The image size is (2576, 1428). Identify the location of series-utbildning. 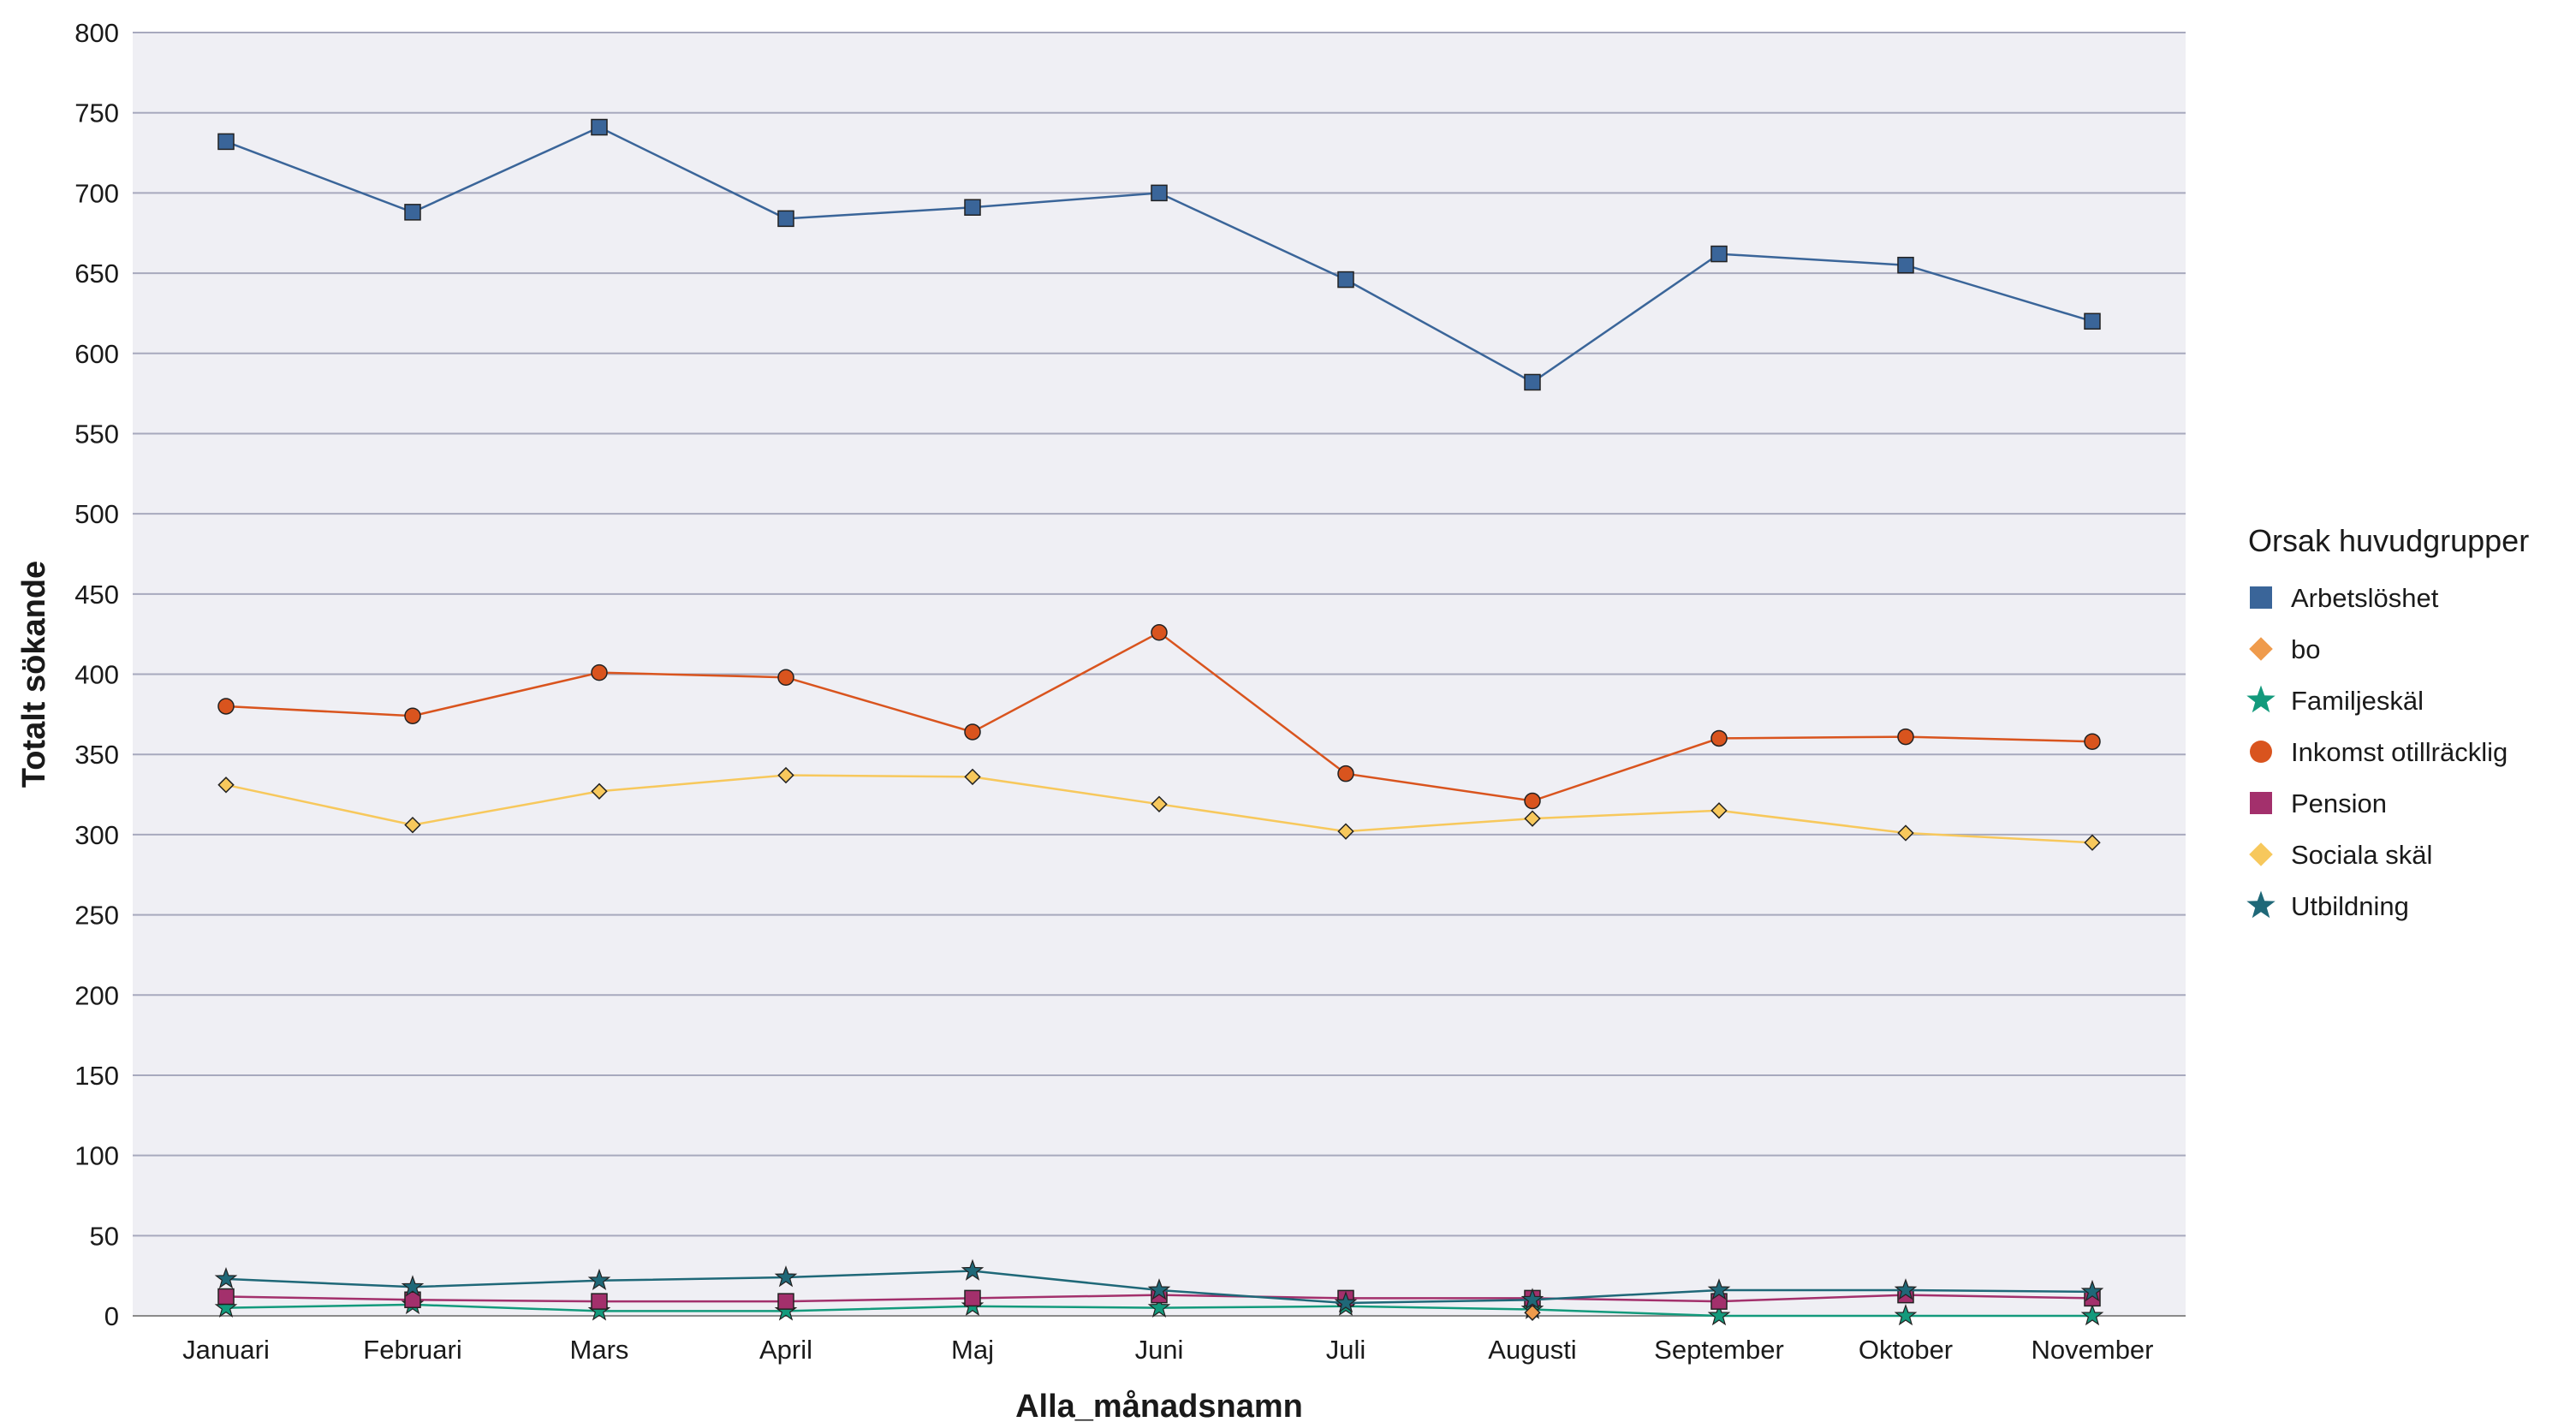
(1159, 1286).